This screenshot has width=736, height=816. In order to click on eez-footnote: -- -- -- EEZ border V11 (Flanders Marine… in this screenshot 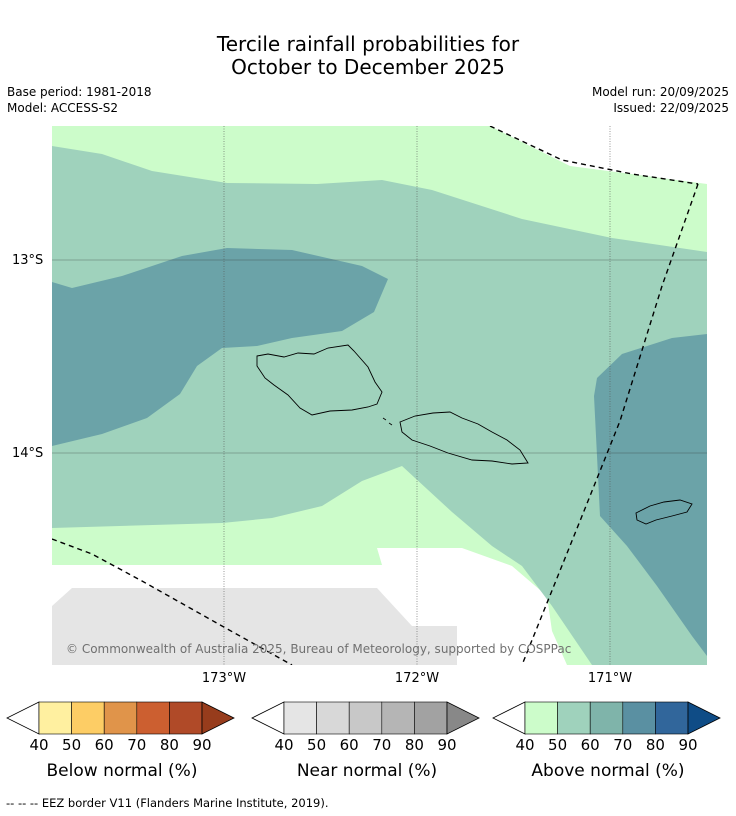, I will do `click(167, 803)`.